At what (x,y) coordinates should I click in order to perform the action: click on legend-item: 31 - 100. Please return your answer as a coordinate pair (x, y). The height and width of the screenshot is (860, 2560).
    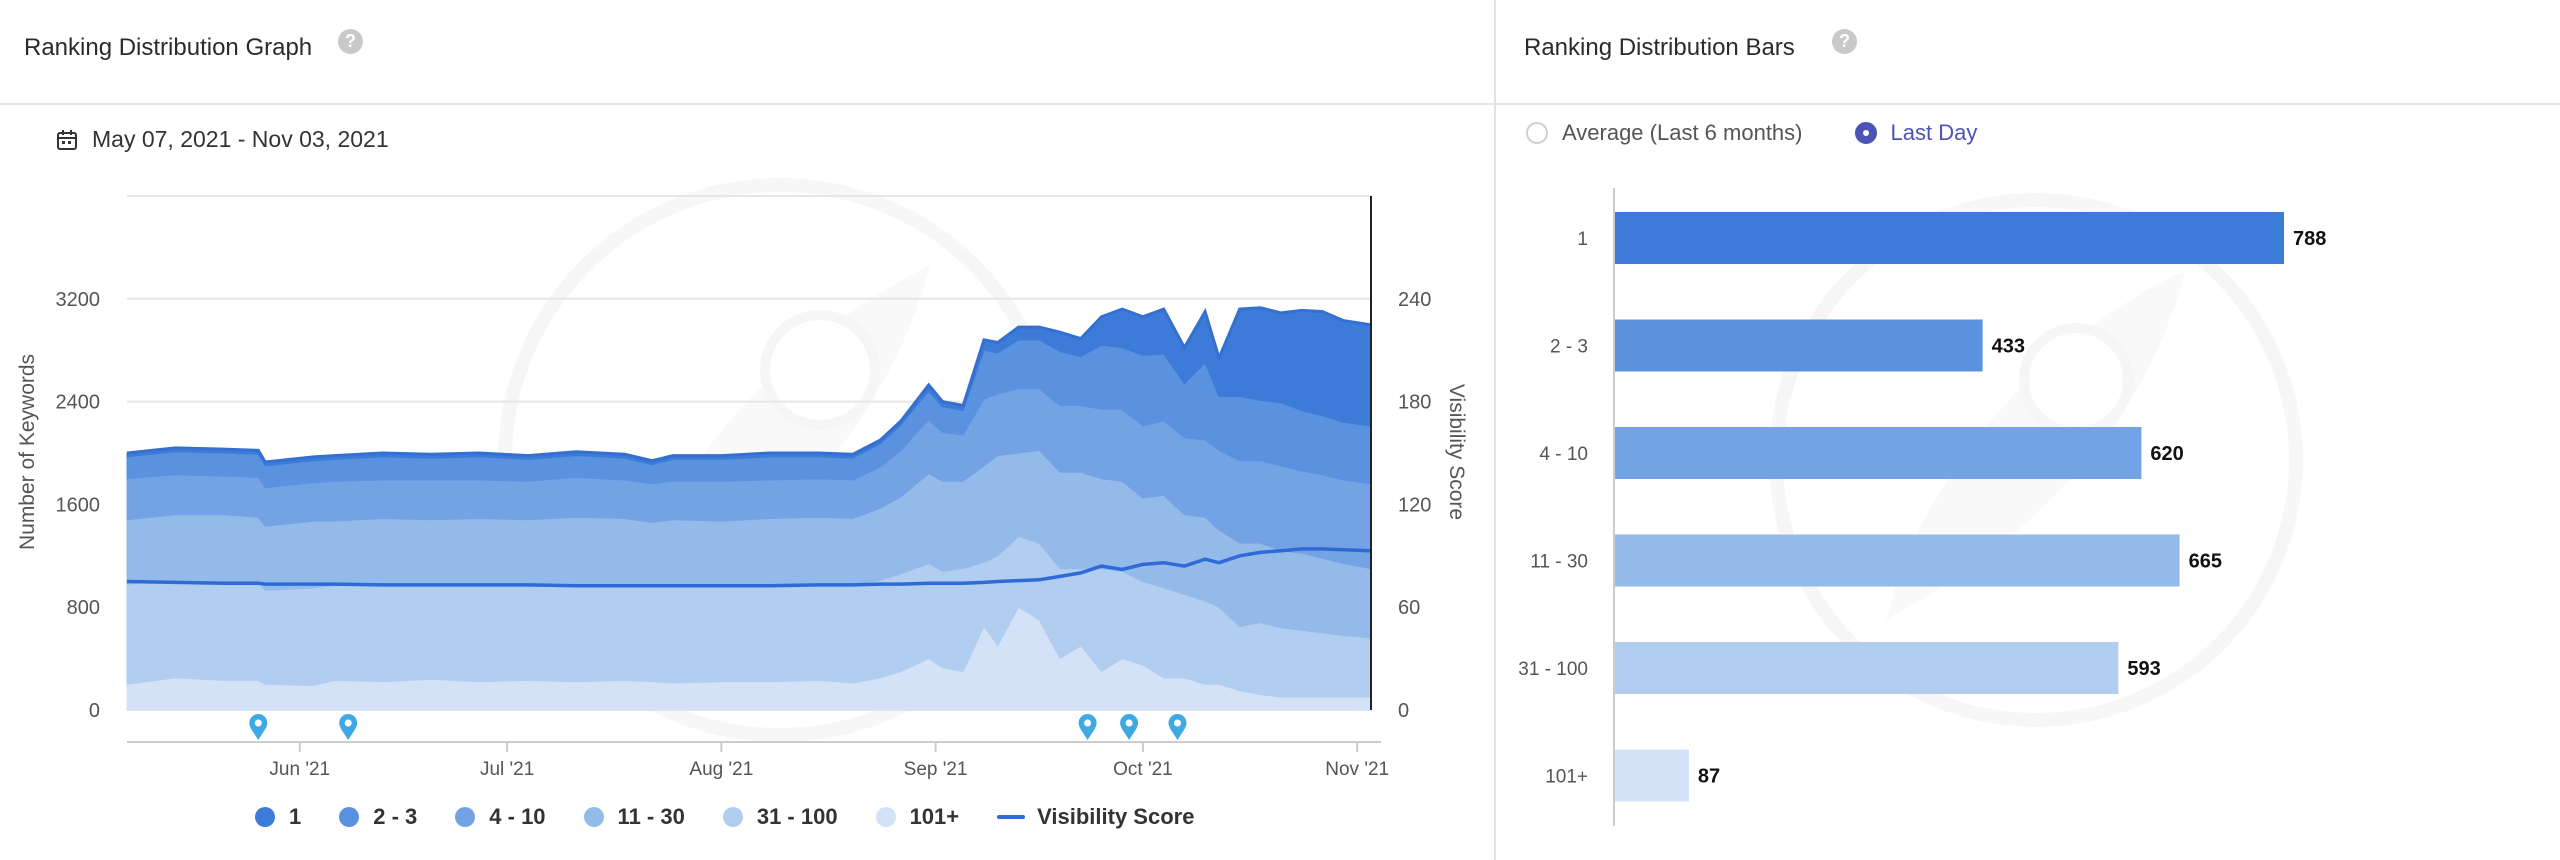
    Looking at the image, I should click on (780, 817).